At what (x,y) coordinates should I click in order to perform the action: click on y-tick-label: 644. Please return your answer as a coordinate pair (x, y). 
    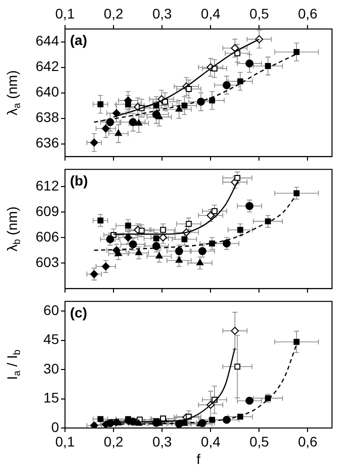
    Looking at the image, I should click on (48, 40).